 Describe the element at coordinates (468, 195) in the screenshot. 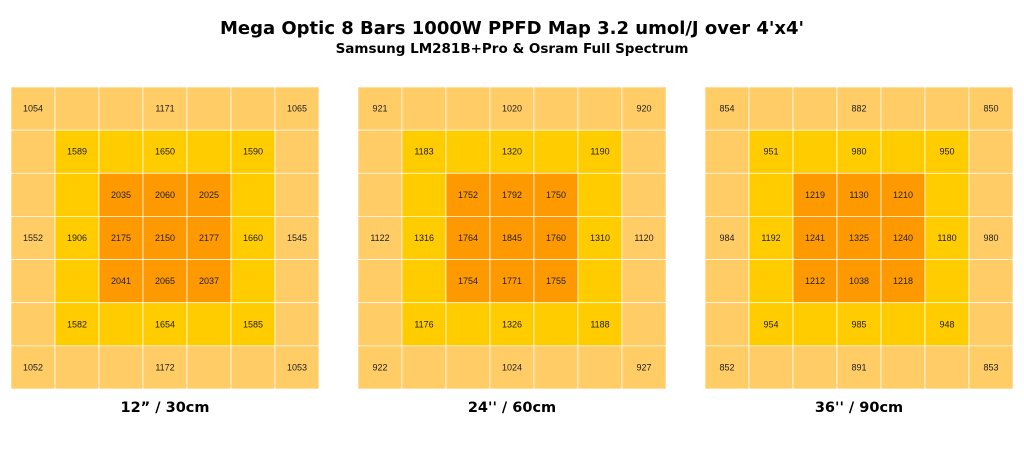

I see `ppfd-reading-label: 1752` at that location.